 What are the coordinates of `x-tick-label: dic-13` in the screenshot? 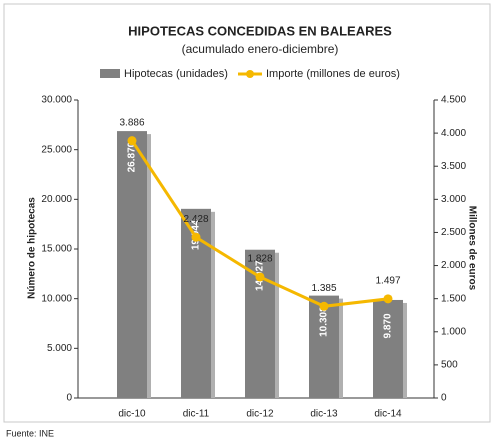 It's located at (324, 414).